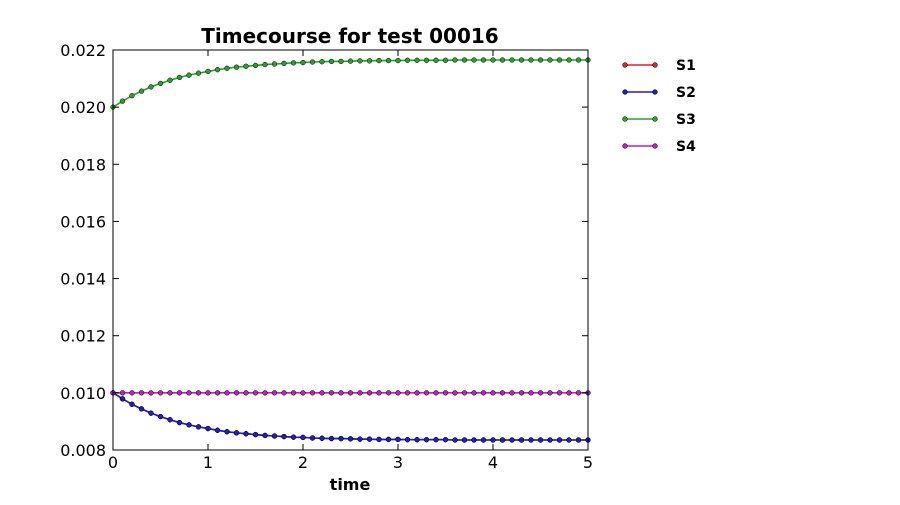  I want to click on x-tick-label: 2, so click(303, 462).